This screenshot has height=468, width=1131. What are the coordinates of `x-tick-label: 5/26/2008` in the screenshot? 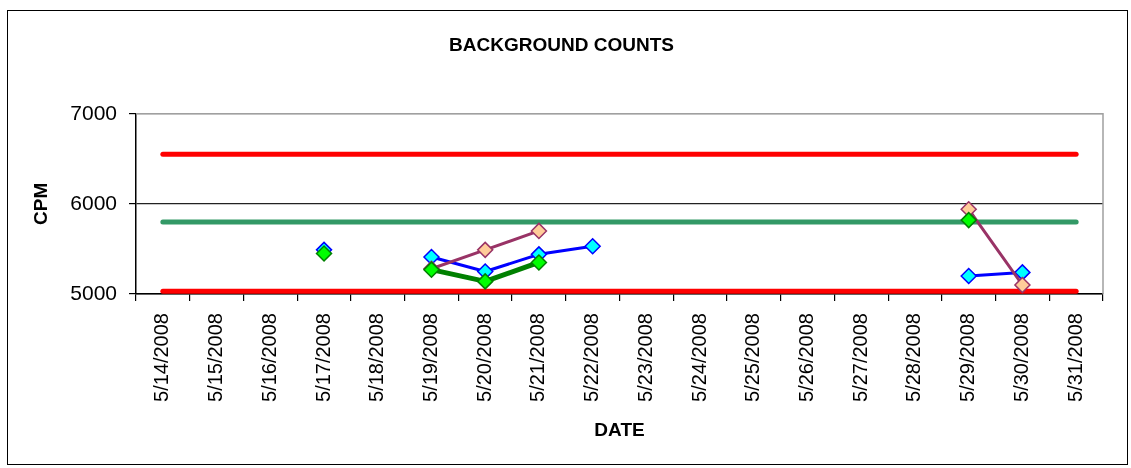 It's located at (806, 357).